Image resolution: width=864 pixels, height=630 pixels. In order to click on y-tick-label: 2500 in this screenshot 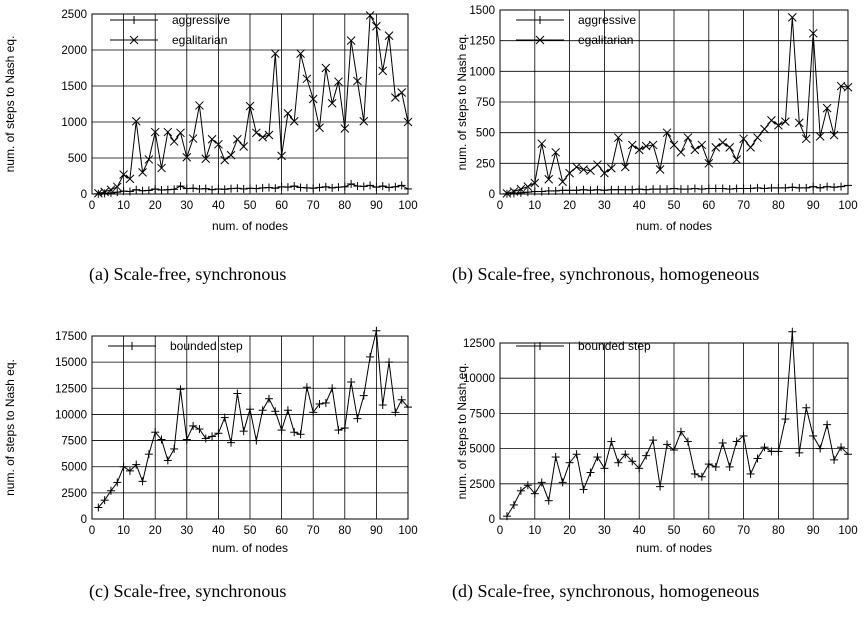, I will do `click(482, 485)`.